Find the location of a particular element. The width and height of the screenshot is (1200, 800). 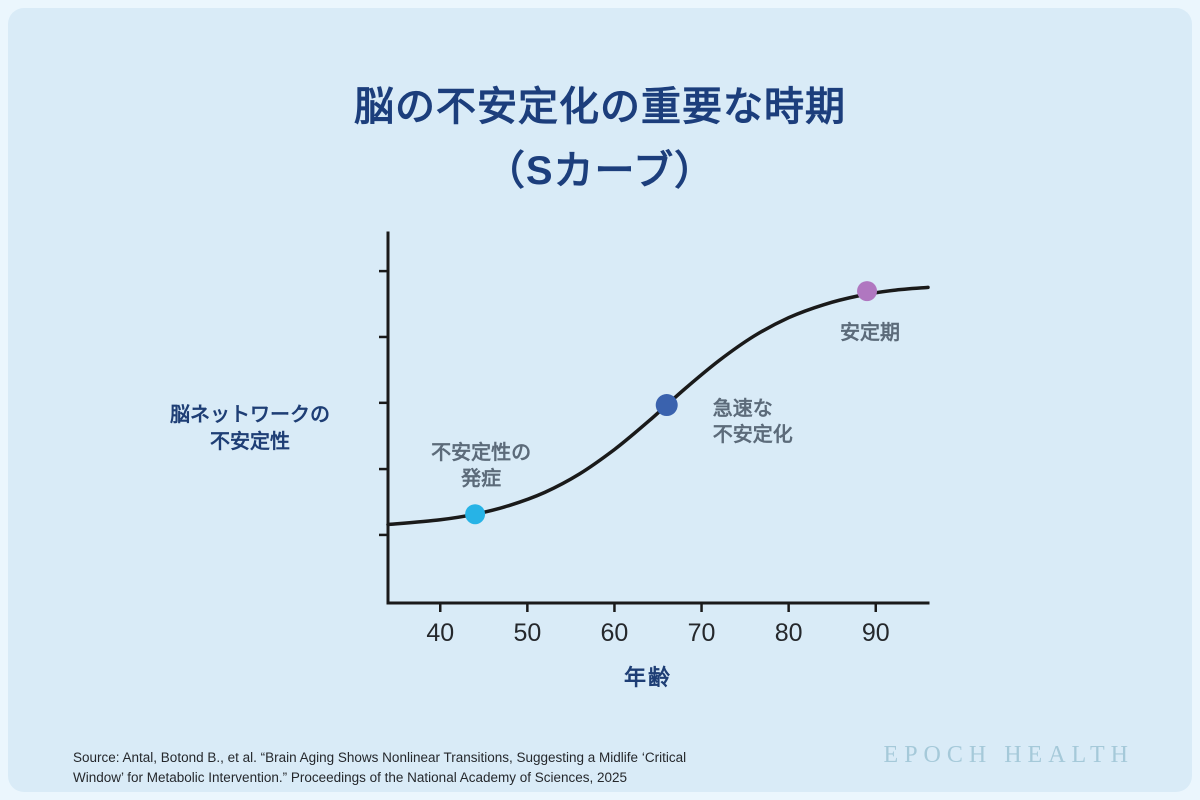

epoch-health-logo: EPOCH HEALTH is located at coordinates (1008, 755).